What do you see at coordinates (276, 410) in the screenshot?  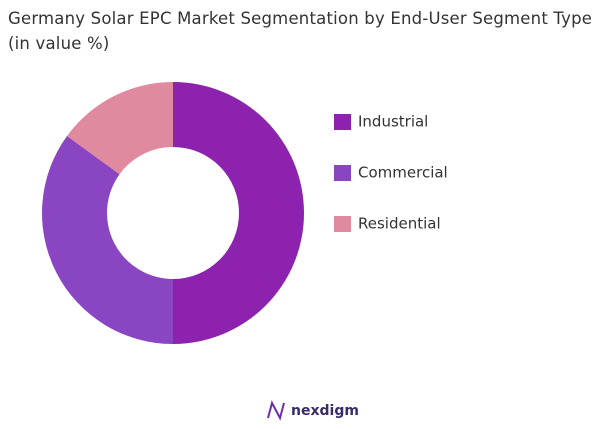 I see `brand-icon` at bounding box center [276, 410].